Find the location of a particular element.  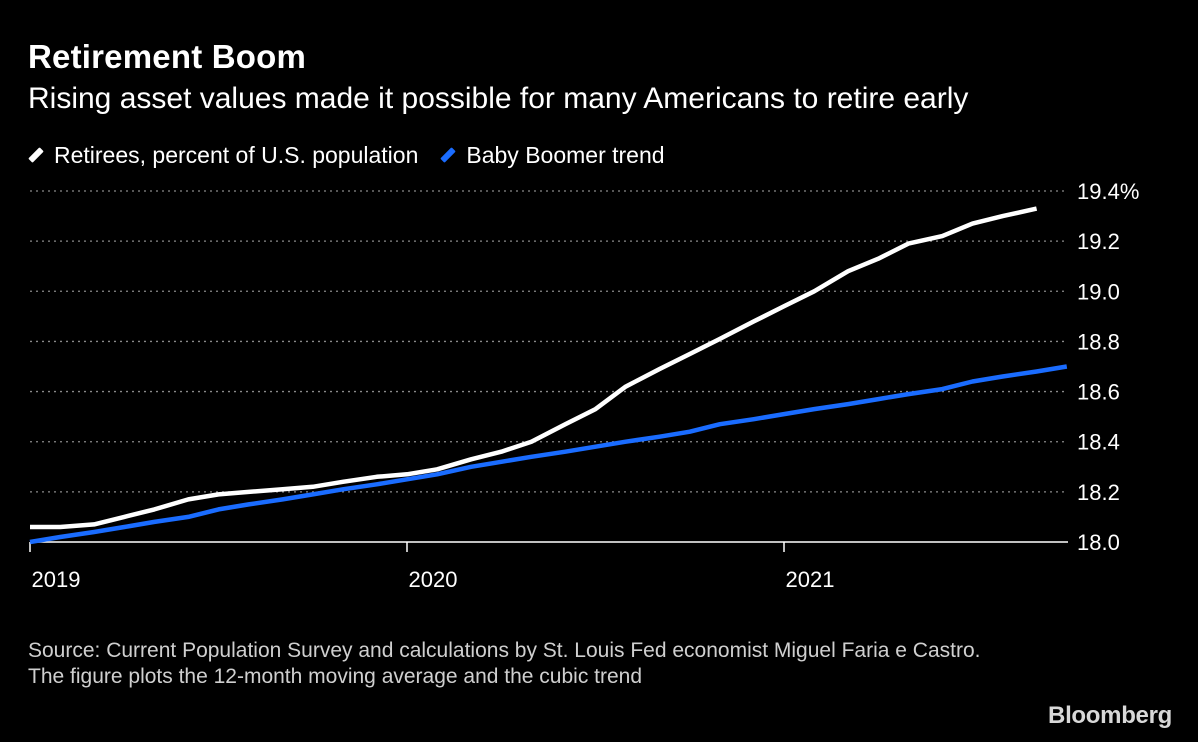

y-tick-label: 18.0 is located at coordinates (1098, 542).